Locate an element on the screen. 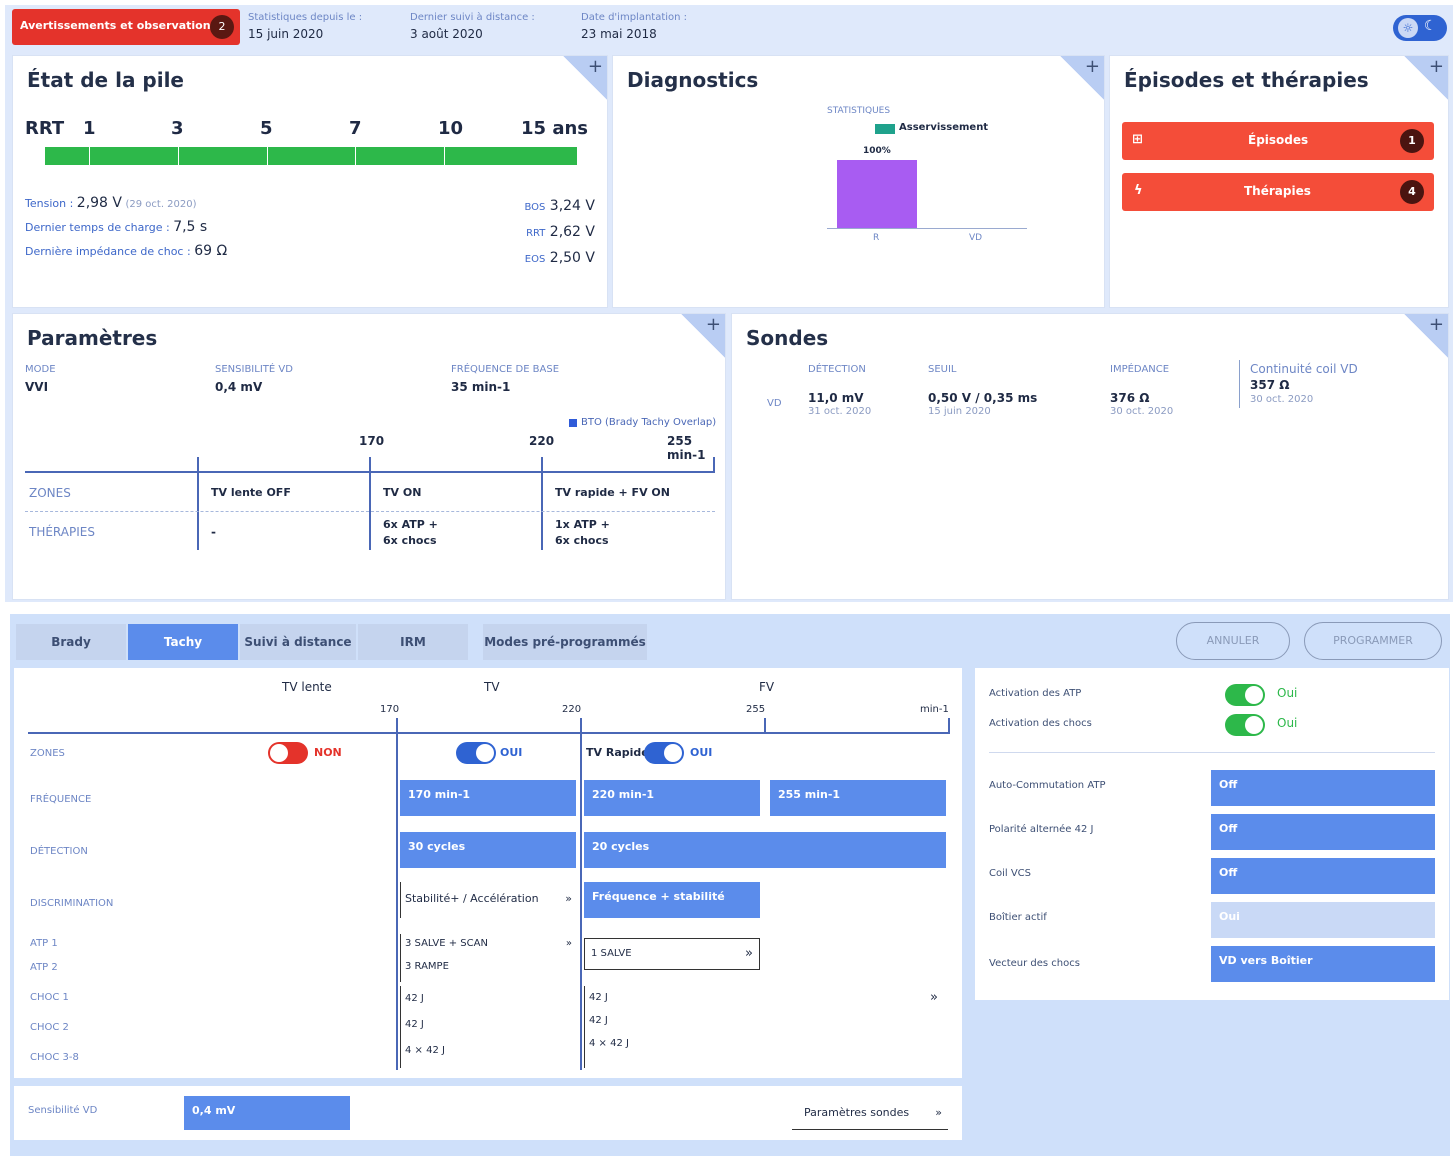  scale-1: 1 is located at coordinates (89, 128).